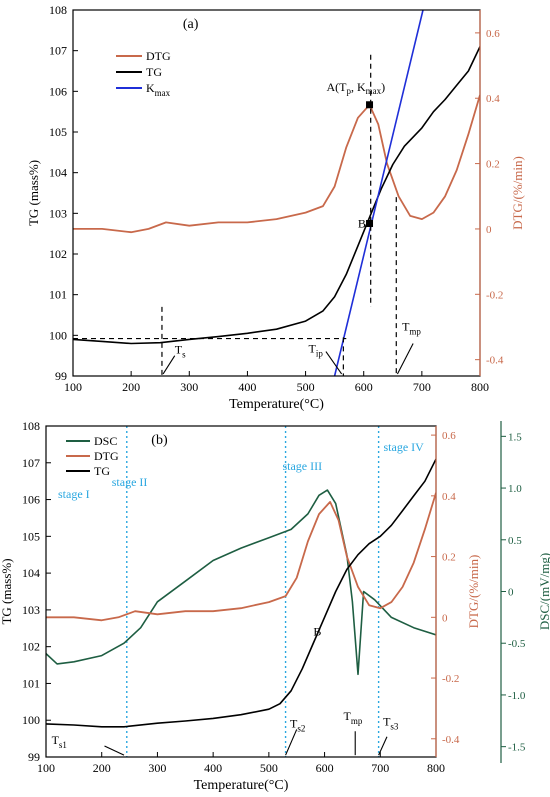 The width and height of the screenshot is (550, 797). What do you see at coordinates (74, 494) in the screenshot?
I see `stage-label: stage I` at bounding box center [74, 494].